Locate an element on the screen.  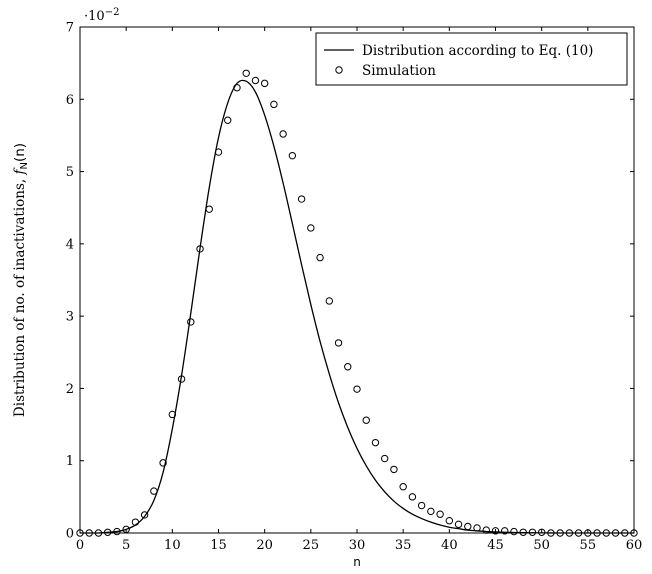
x-tick-label: 50 is located at coordinates (541, 545).